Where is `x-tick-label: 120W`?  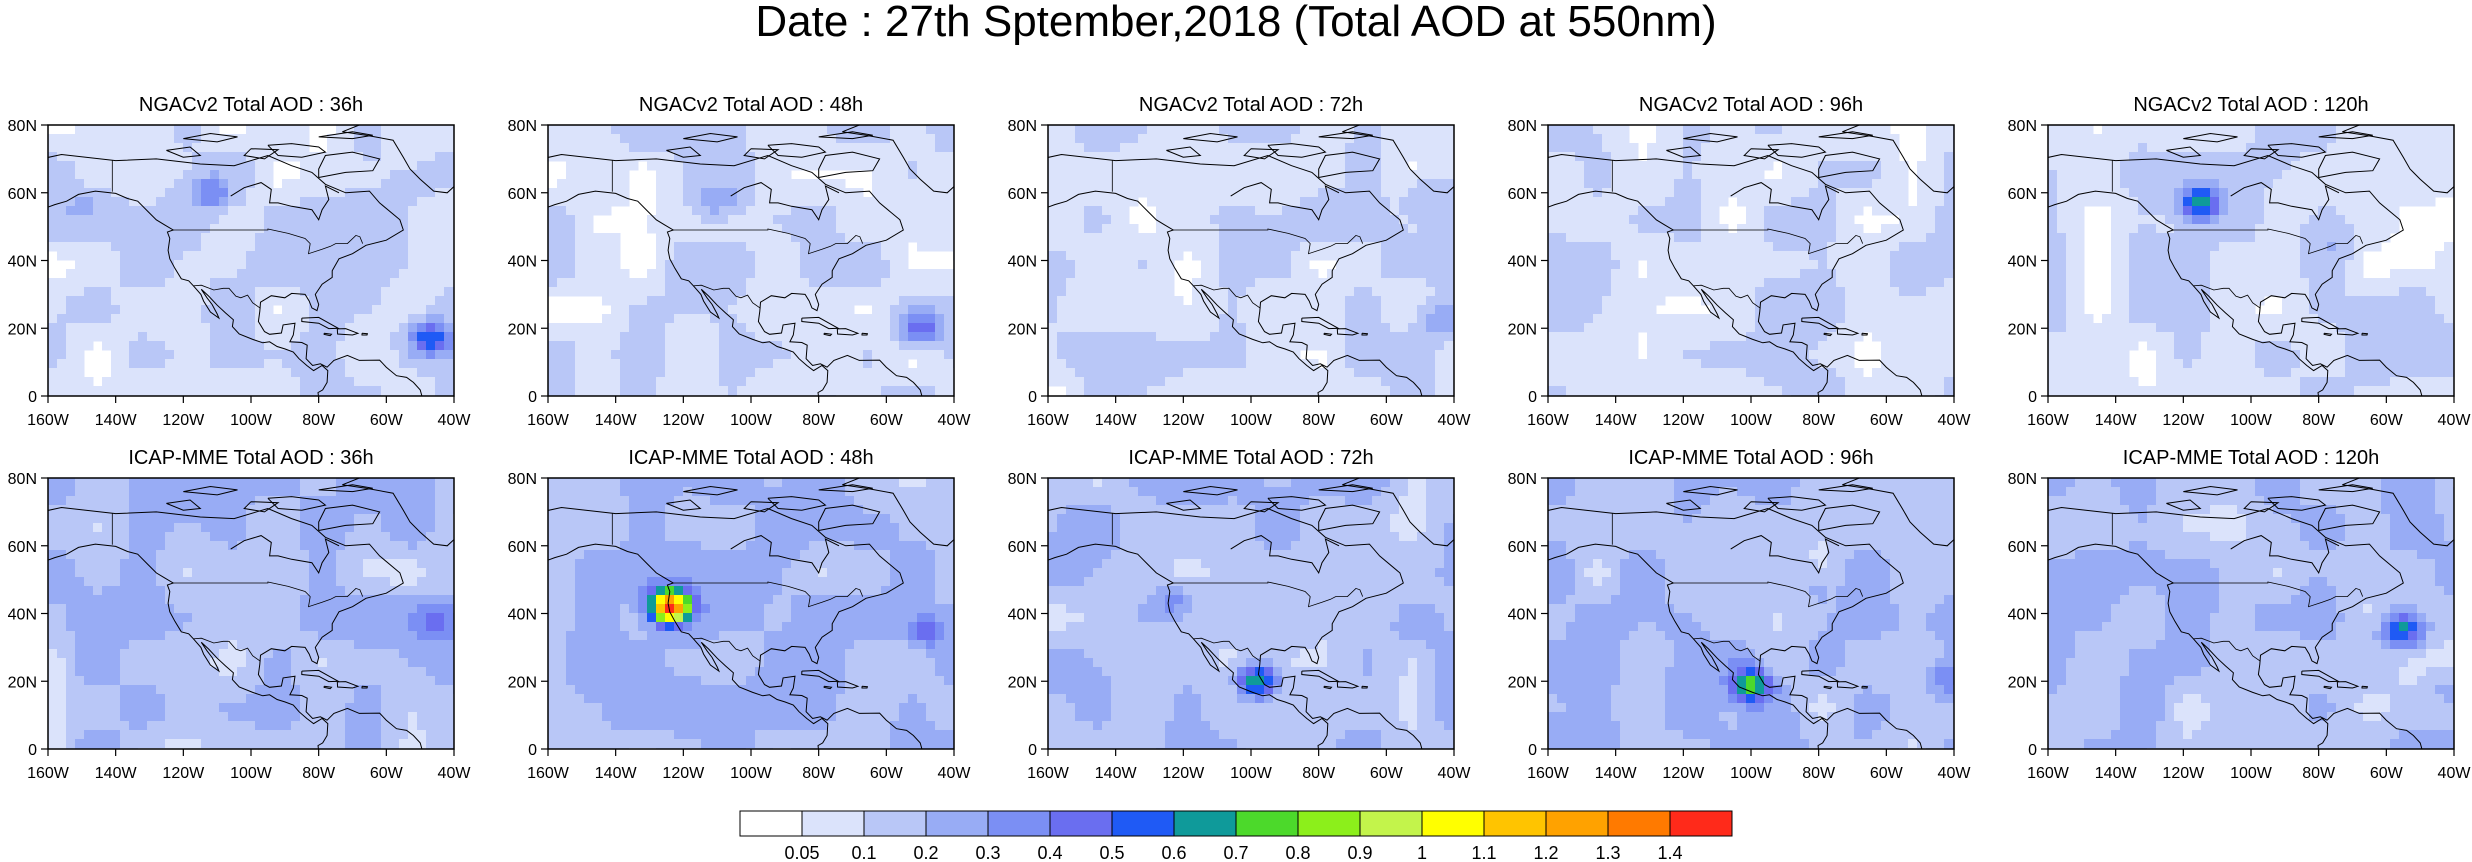
x-tick-label: 120W is located at coordinates (1183, 420).